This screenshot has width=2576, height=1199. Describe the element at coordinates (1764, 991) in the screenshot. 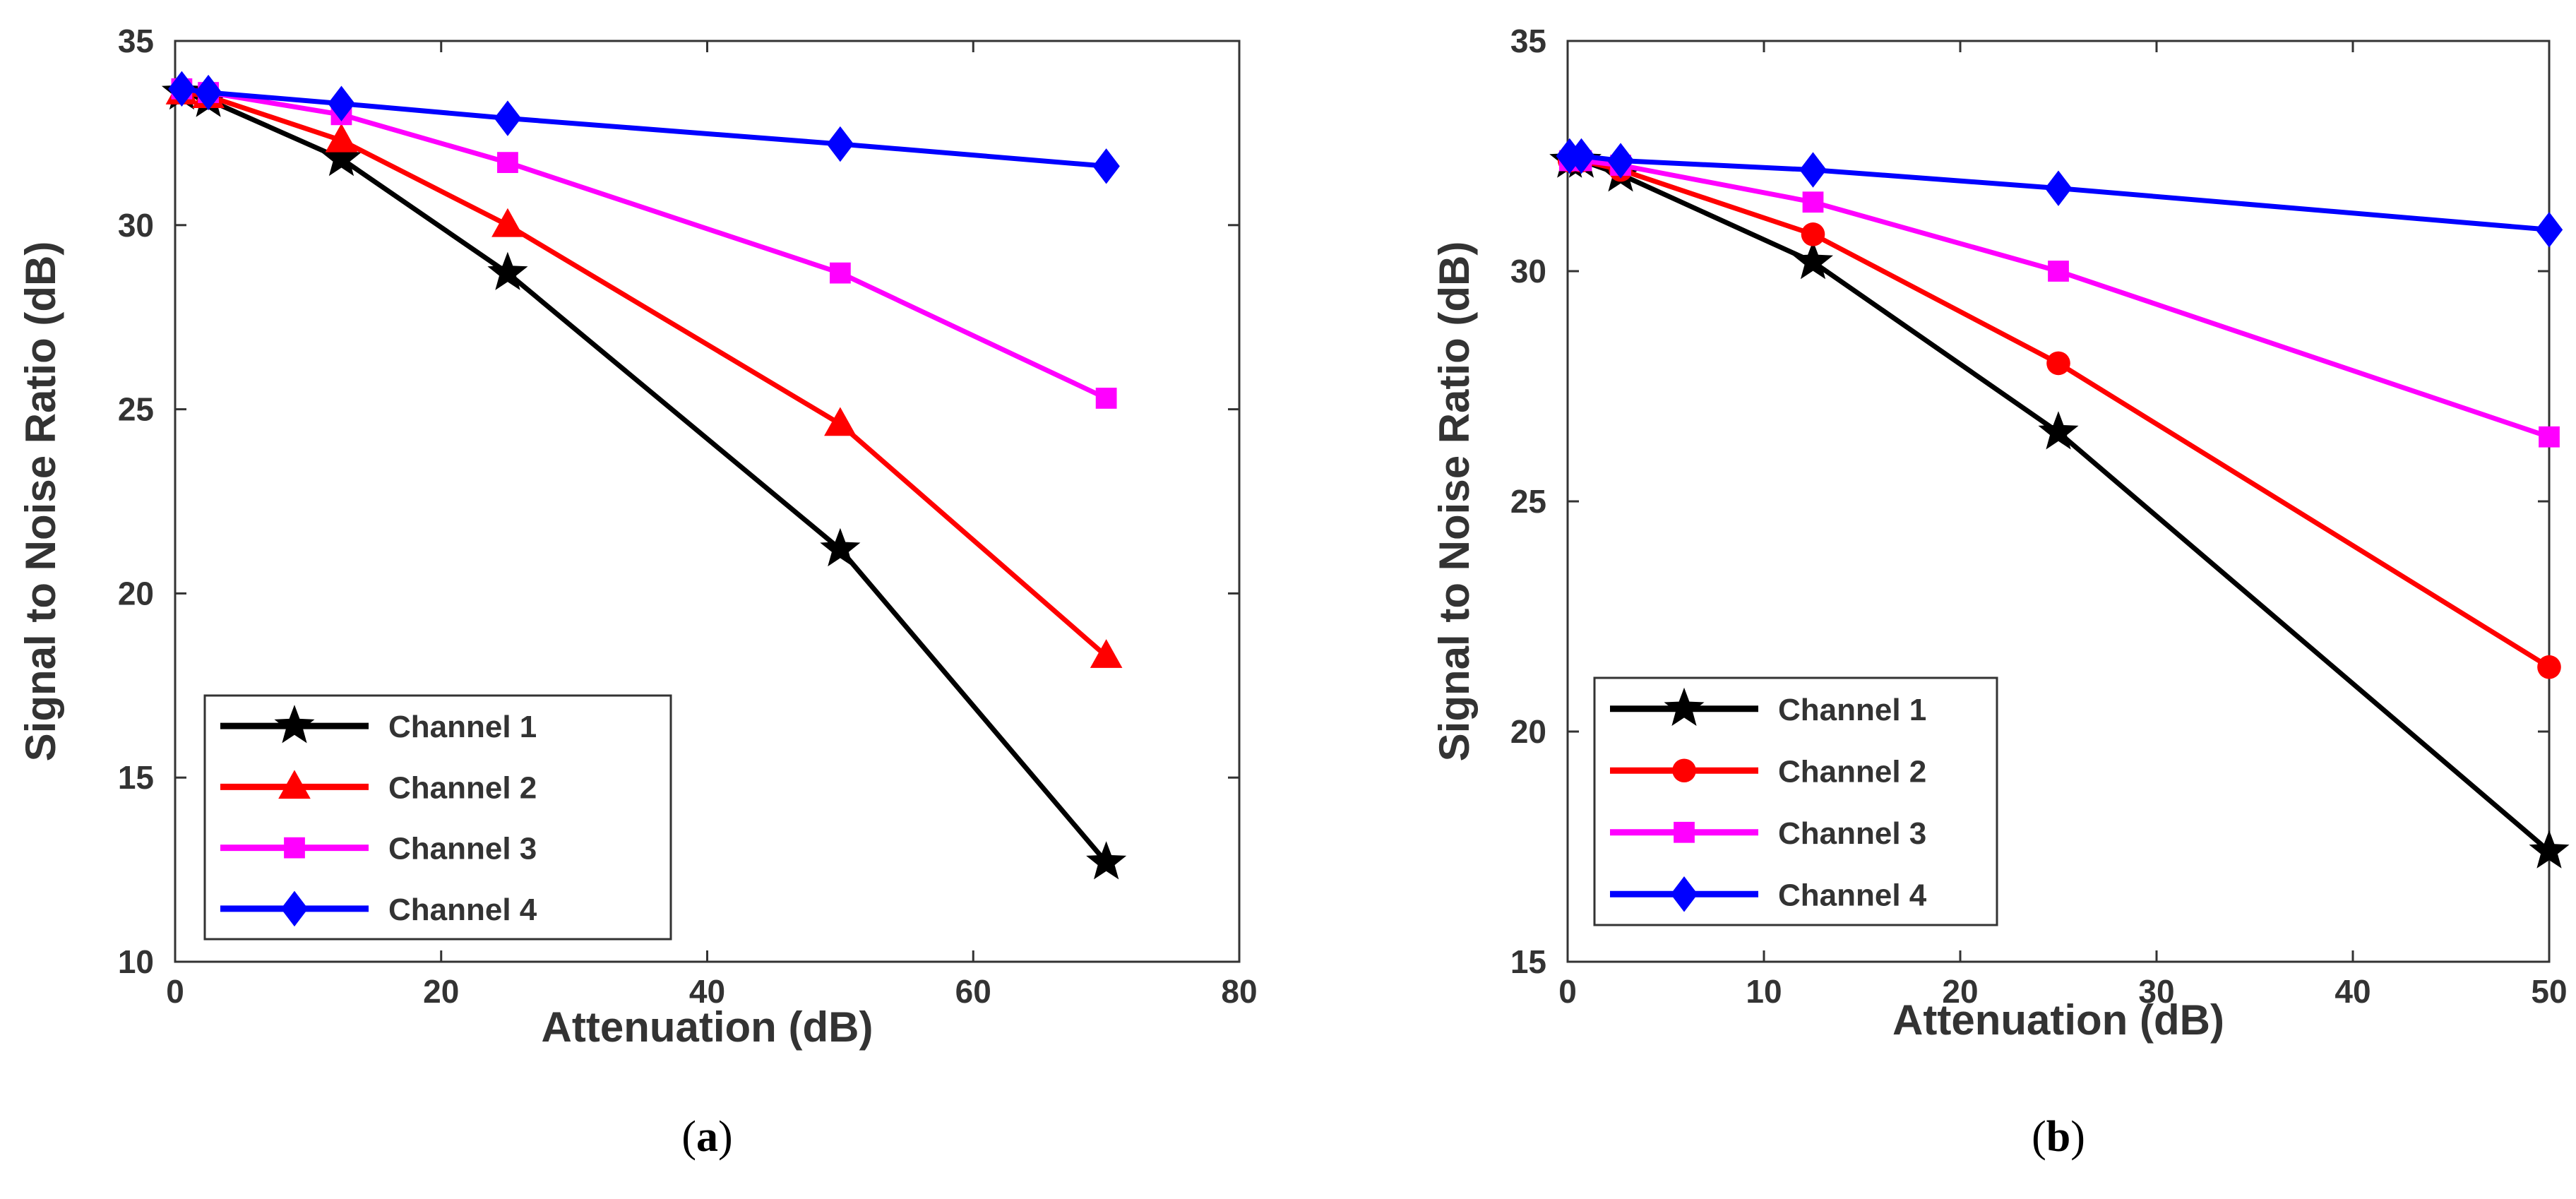

I see `x-tick-label: 10` at that location.